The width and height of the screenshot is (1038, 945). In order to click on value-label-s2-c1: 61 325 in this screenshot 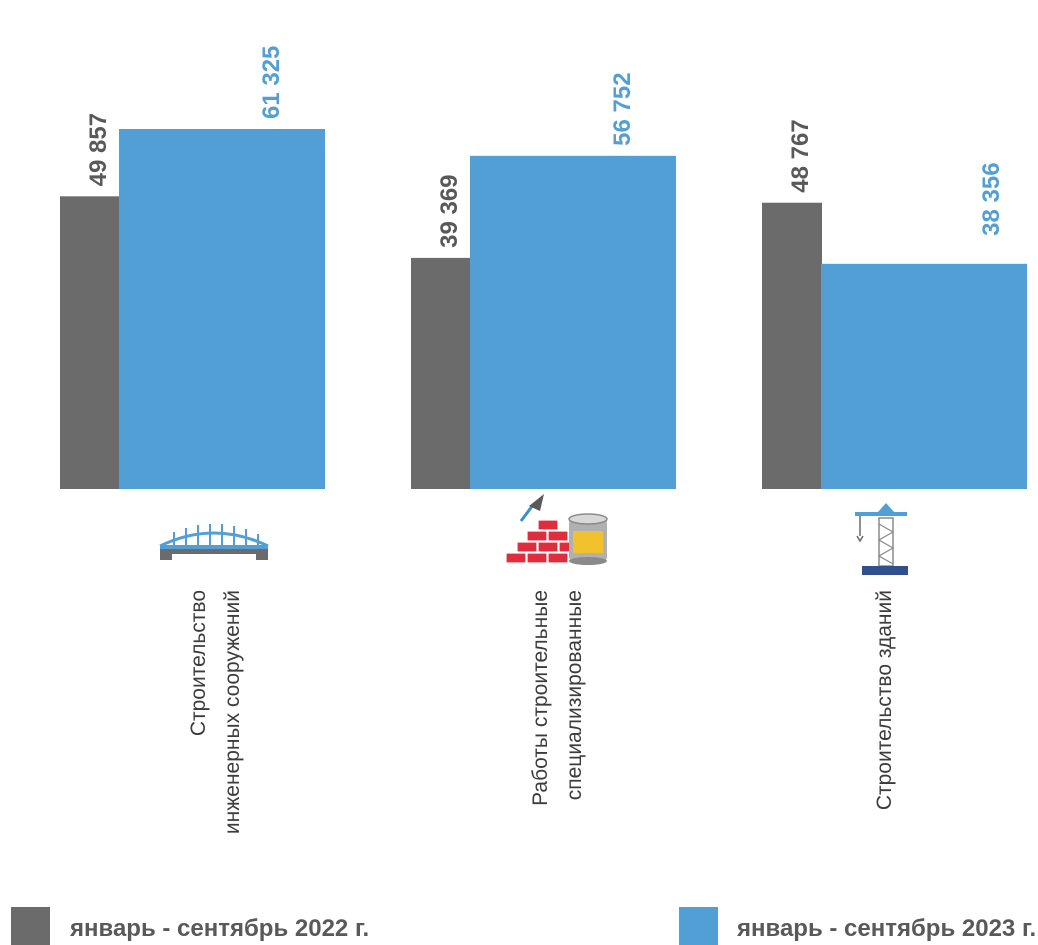, I will do `click(271, 82)`.